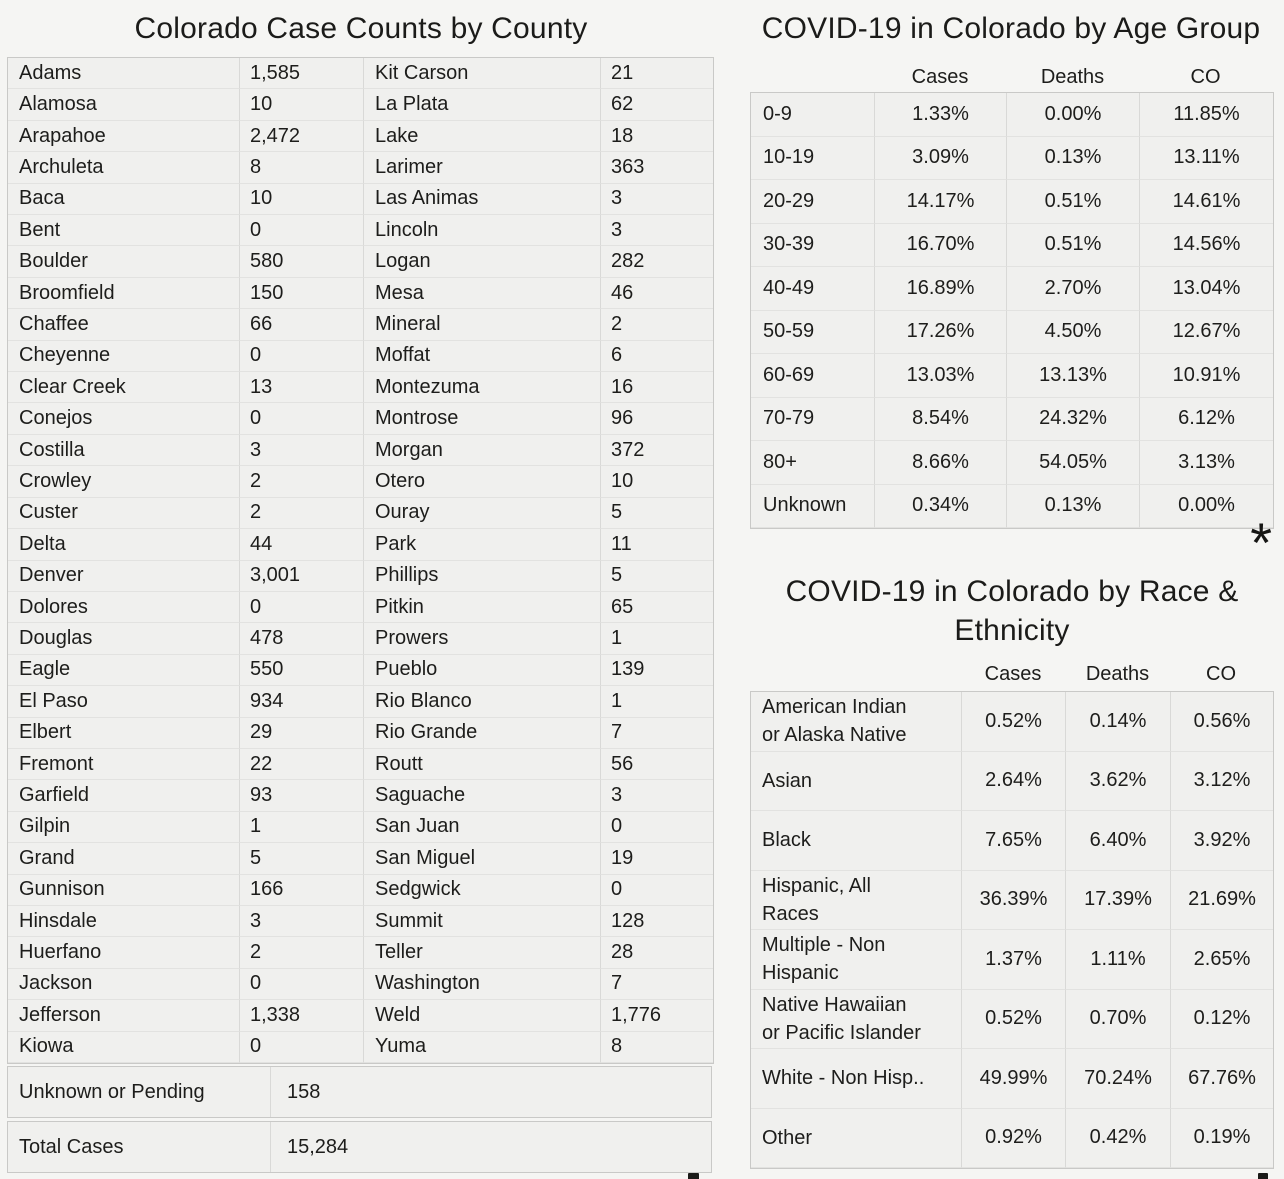 This screenshot has height=1179, width=1284. What do you see at coordinates (657, 764) in the screenshot?
I see `county-cases-cell: 56` at bounding box center [657, 764].